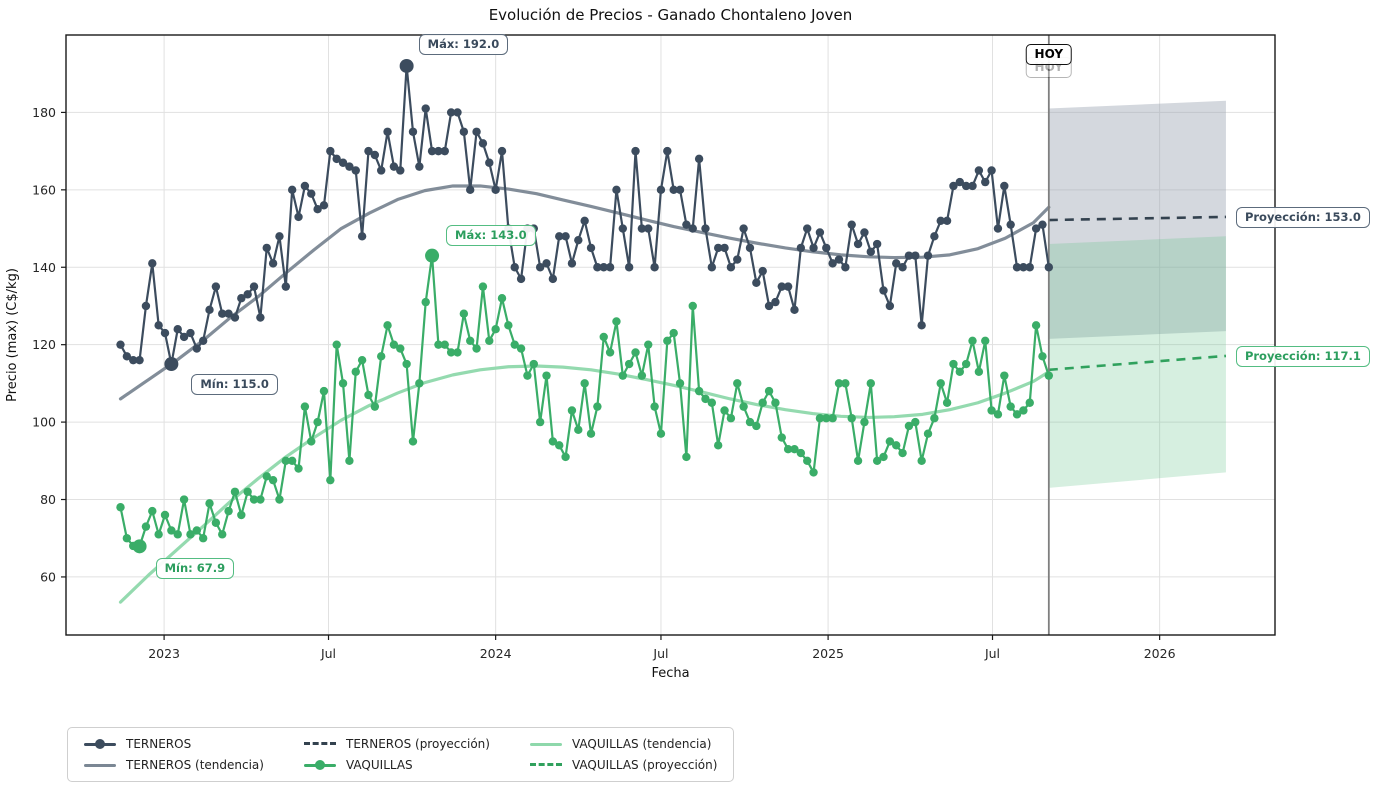 The width and height of the screenshot is (1384, 788). I want to click on line-marker-swatch-icon, so click(100, 744).